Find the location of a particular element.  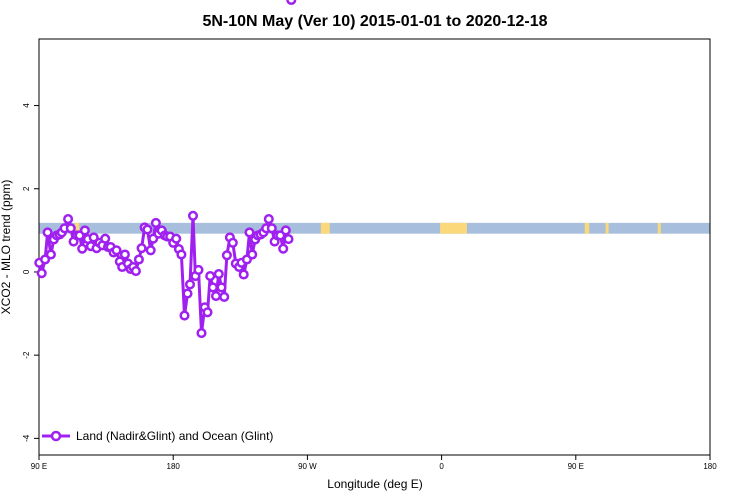

y-tick-label: 0 is located at coordinates (26, 271).